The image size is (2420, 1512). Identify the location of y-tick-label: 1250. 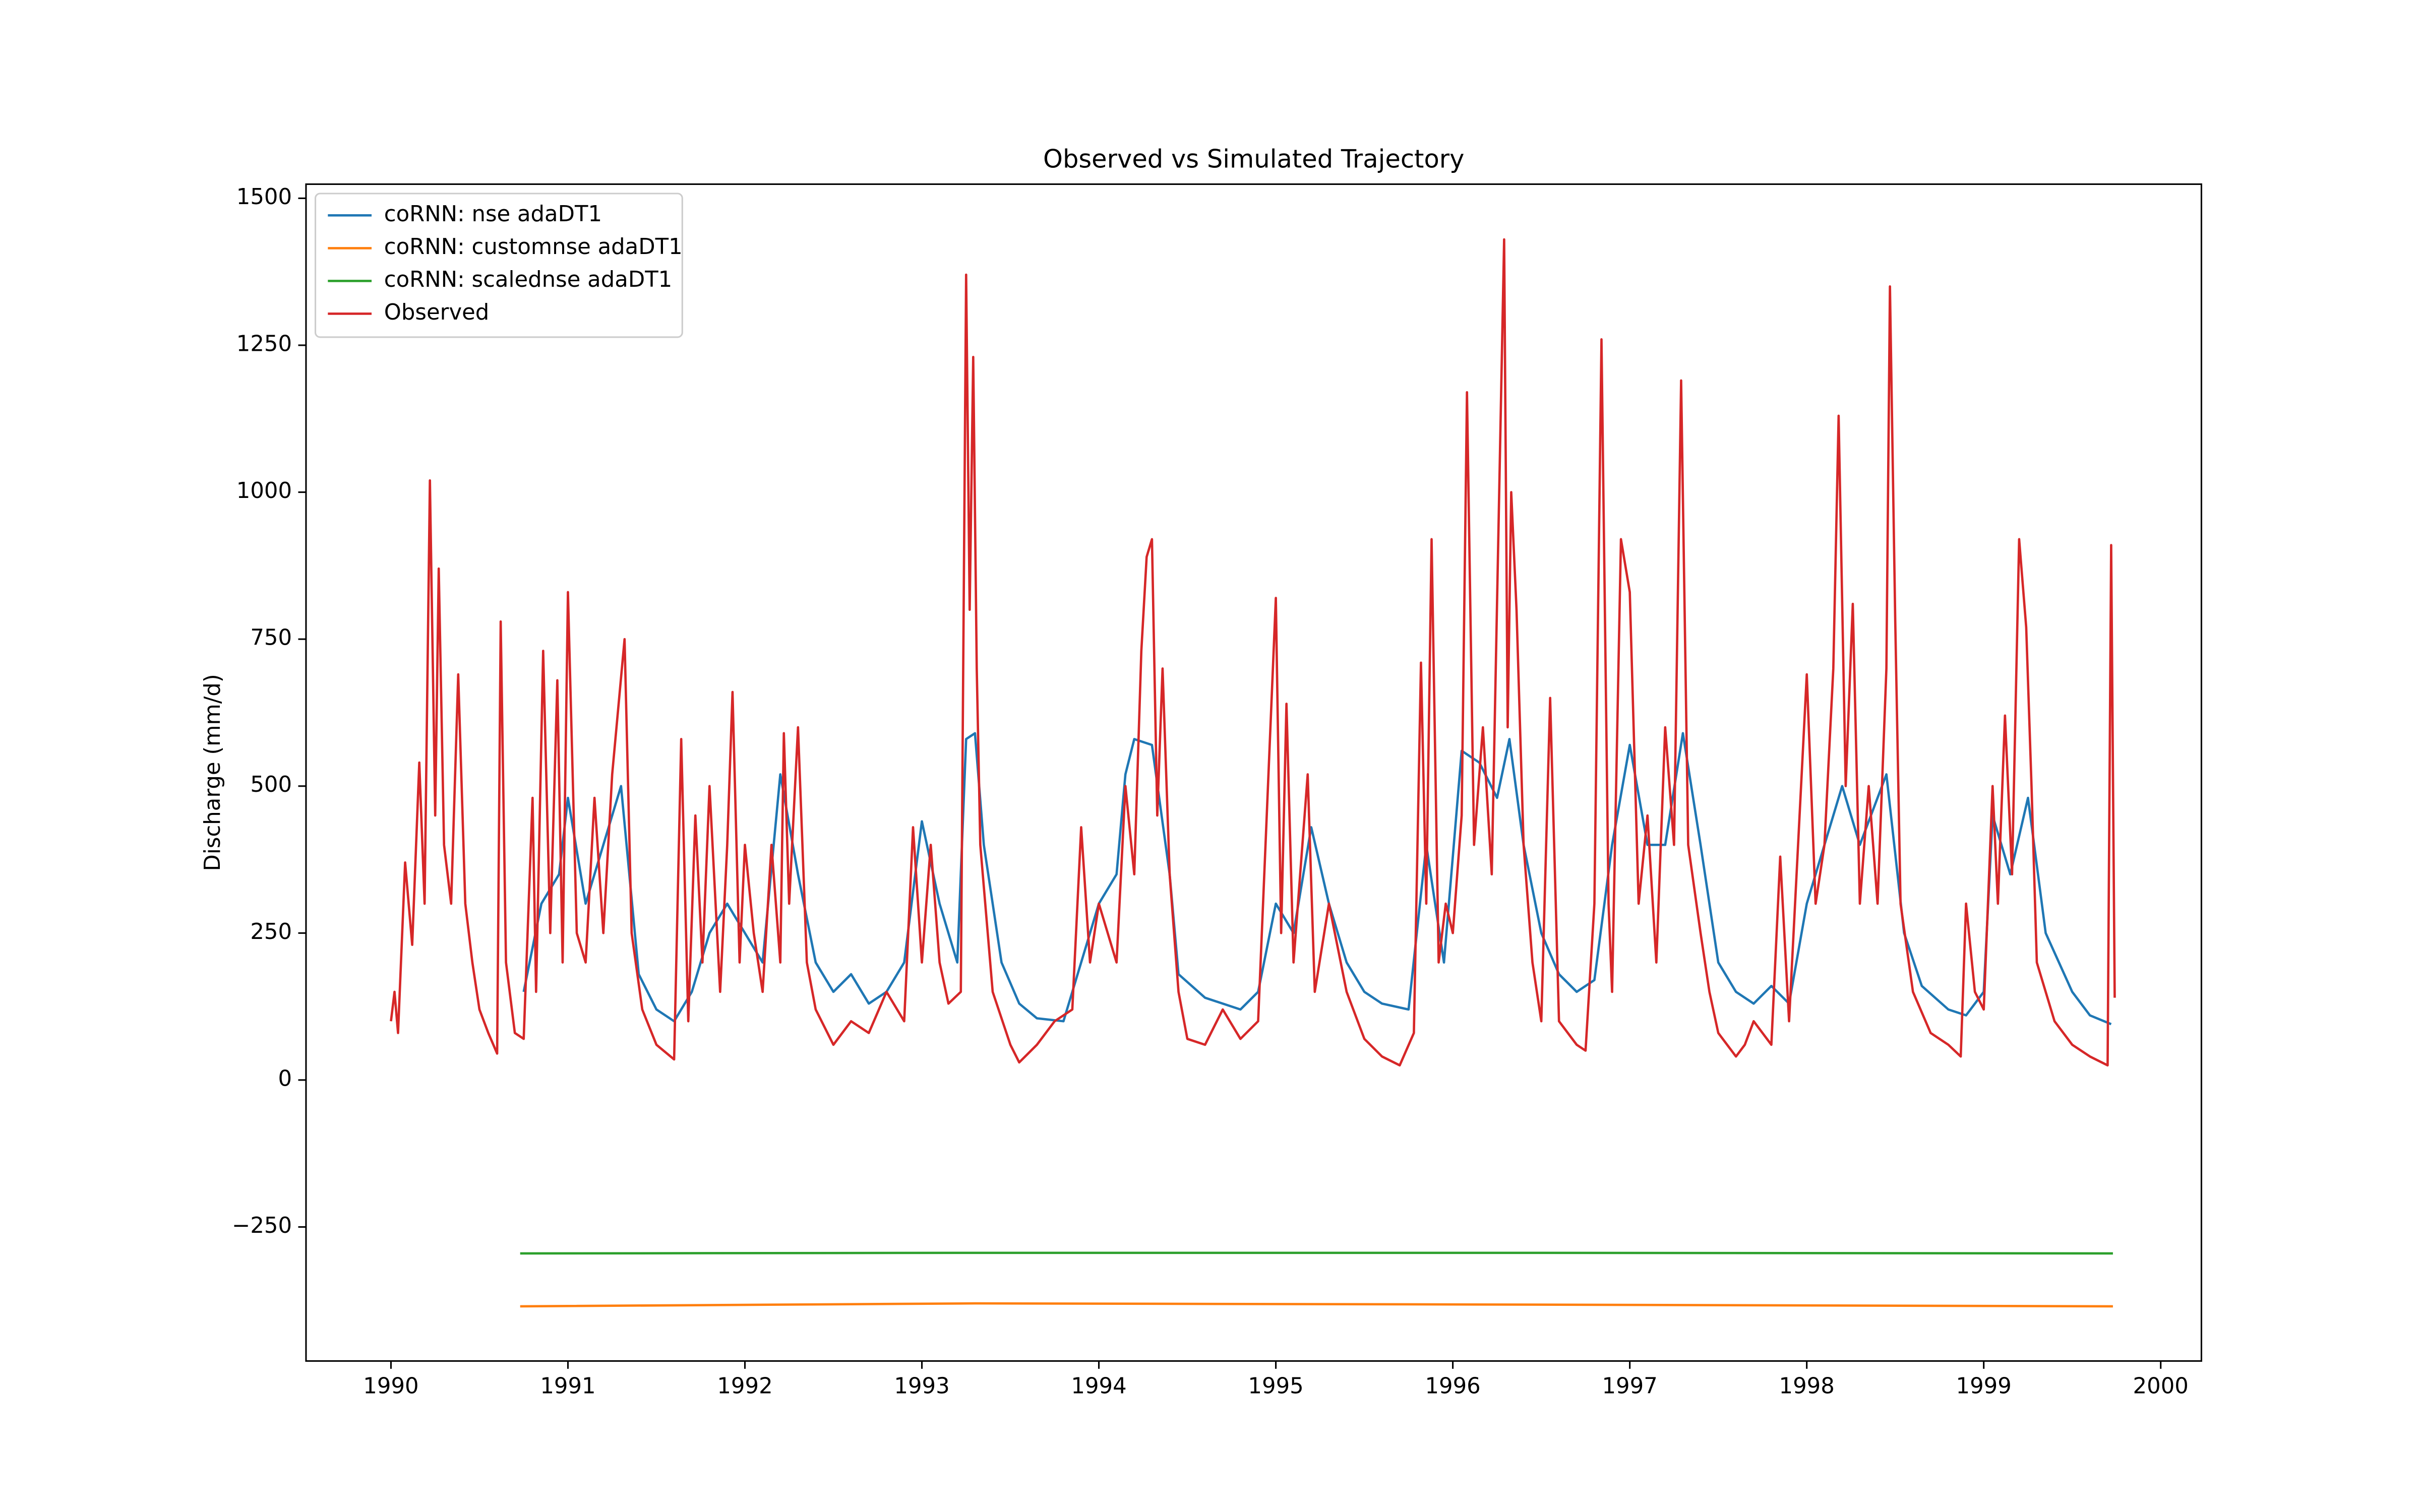
(264, 343).